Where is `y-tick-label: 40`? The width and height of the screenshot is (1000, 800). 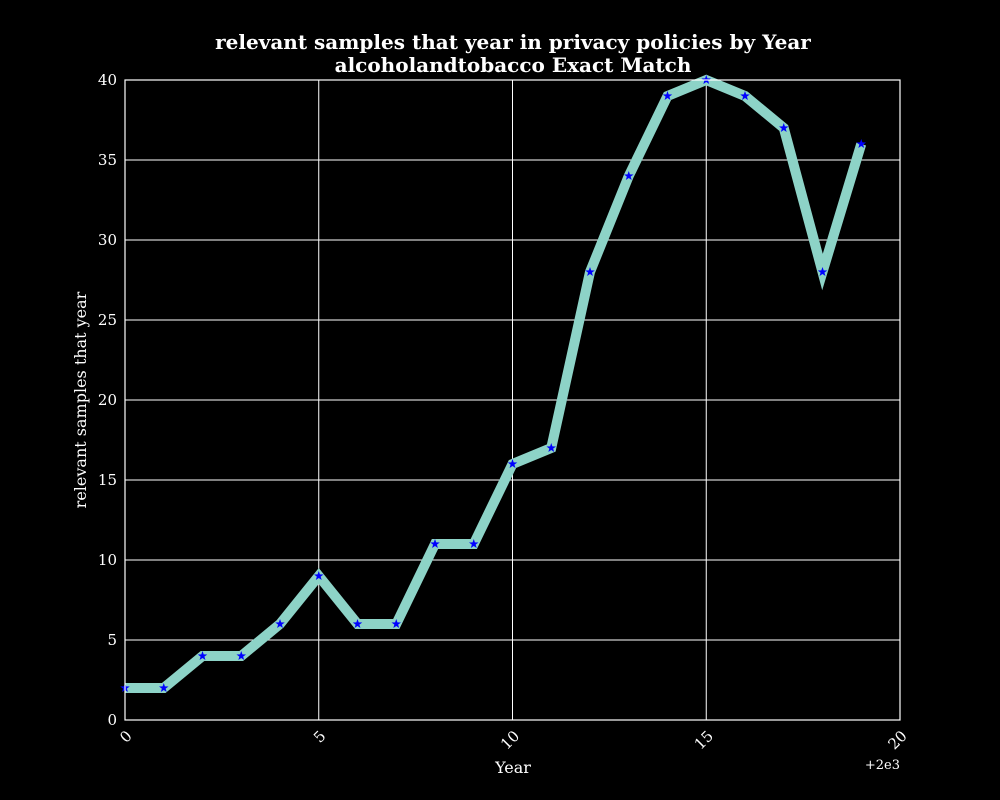 y-tick-label: 40 is located at coordinates (107, 80).